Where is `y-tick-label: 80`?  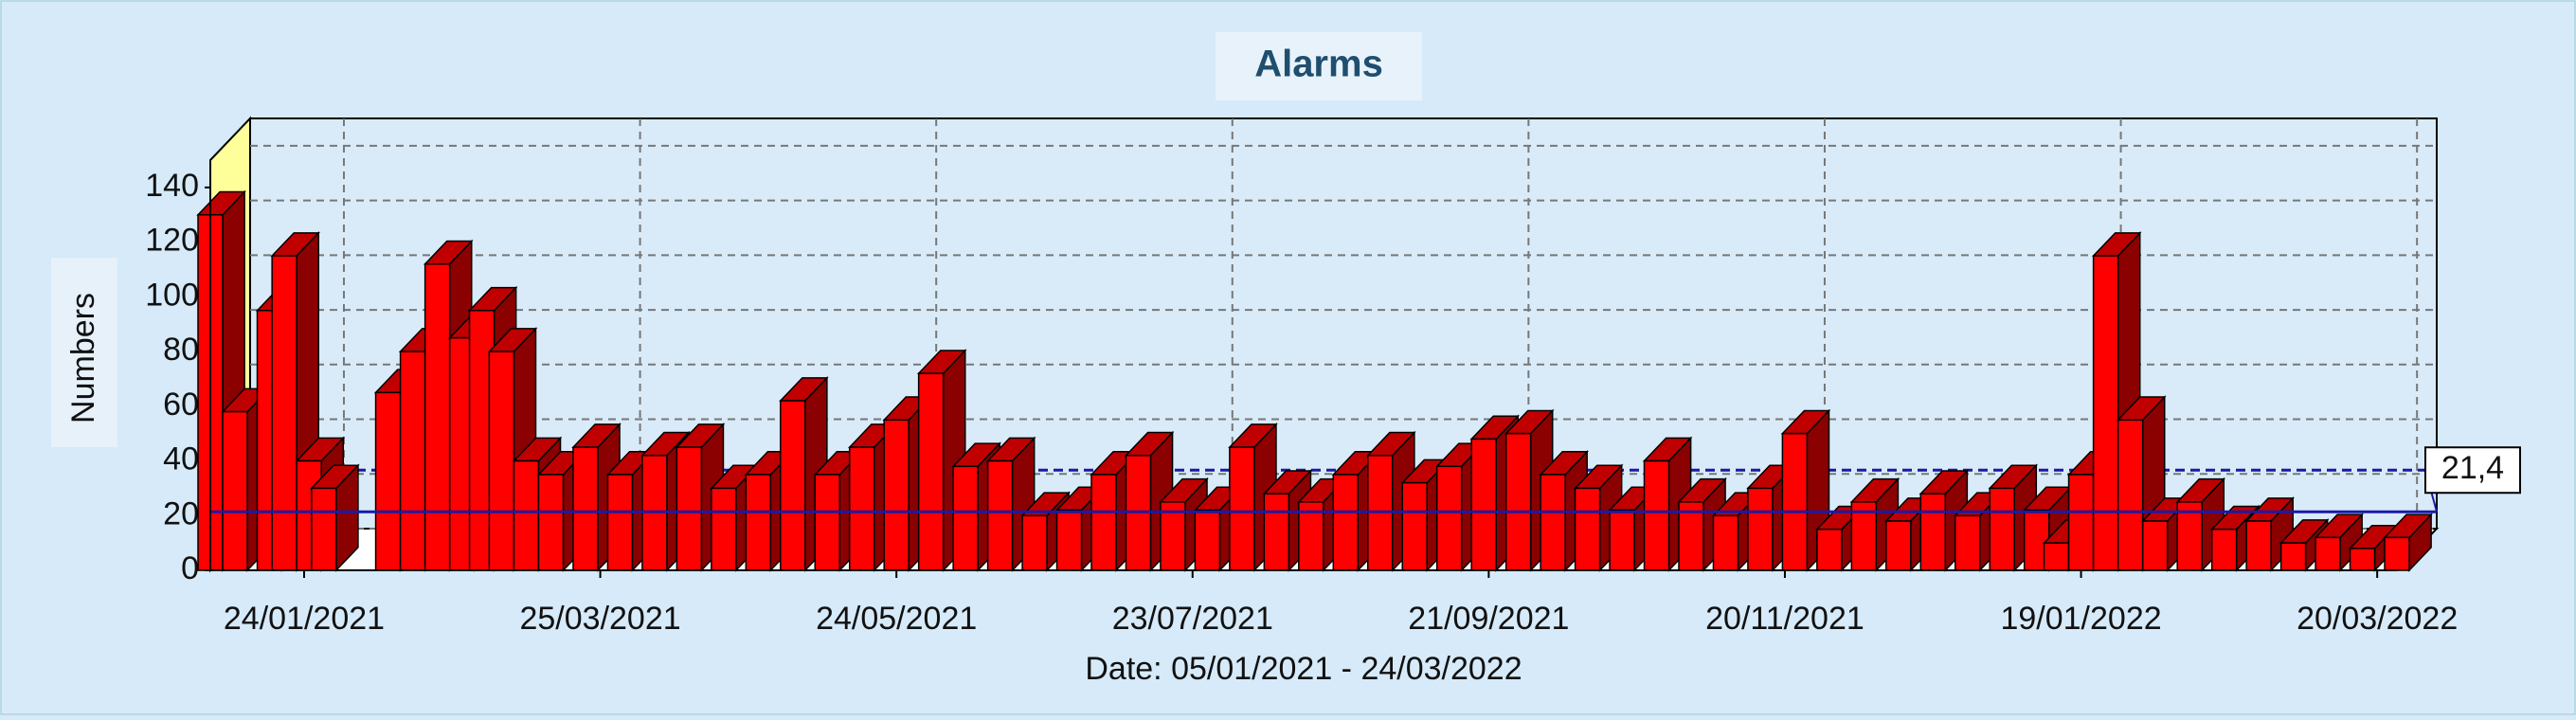 y-tick-label: 80 is located at coordinates (181, 350).